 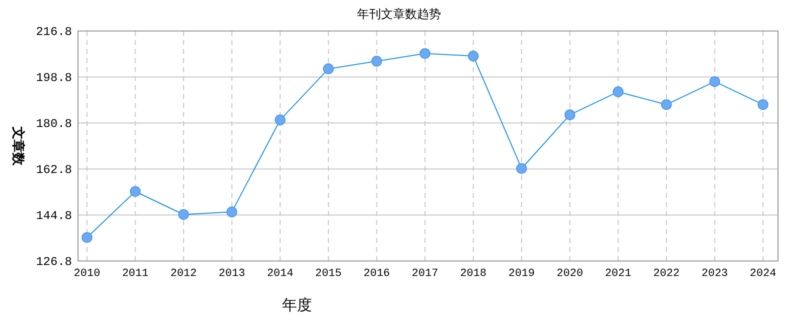 I want to click on x-tick-label: 2013, so click(x=232, y=274).